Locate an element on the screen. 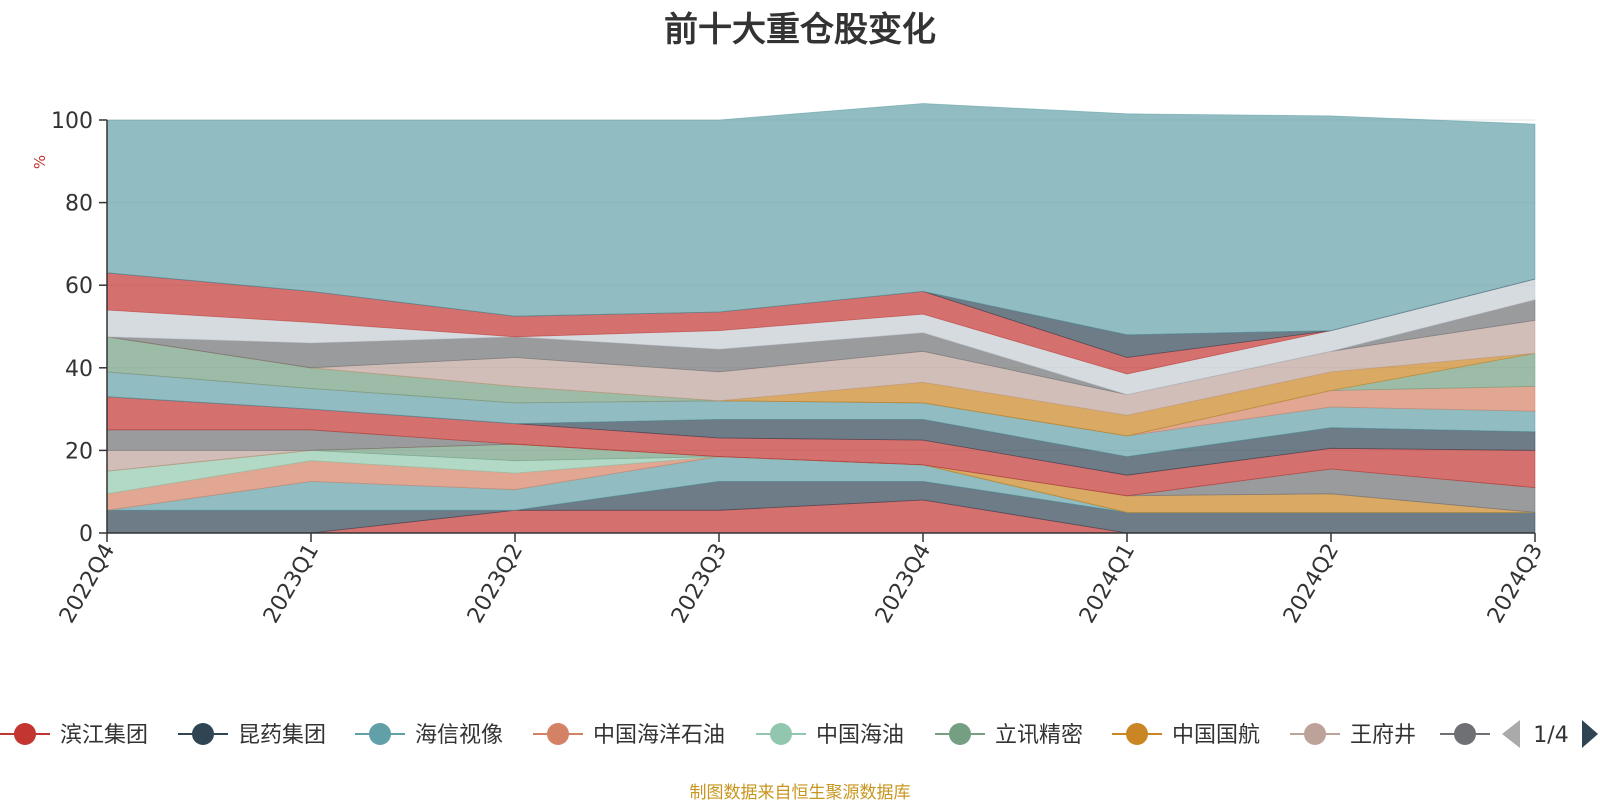  legend-item-7: 王府井 is located at coordinates (1353, 735).